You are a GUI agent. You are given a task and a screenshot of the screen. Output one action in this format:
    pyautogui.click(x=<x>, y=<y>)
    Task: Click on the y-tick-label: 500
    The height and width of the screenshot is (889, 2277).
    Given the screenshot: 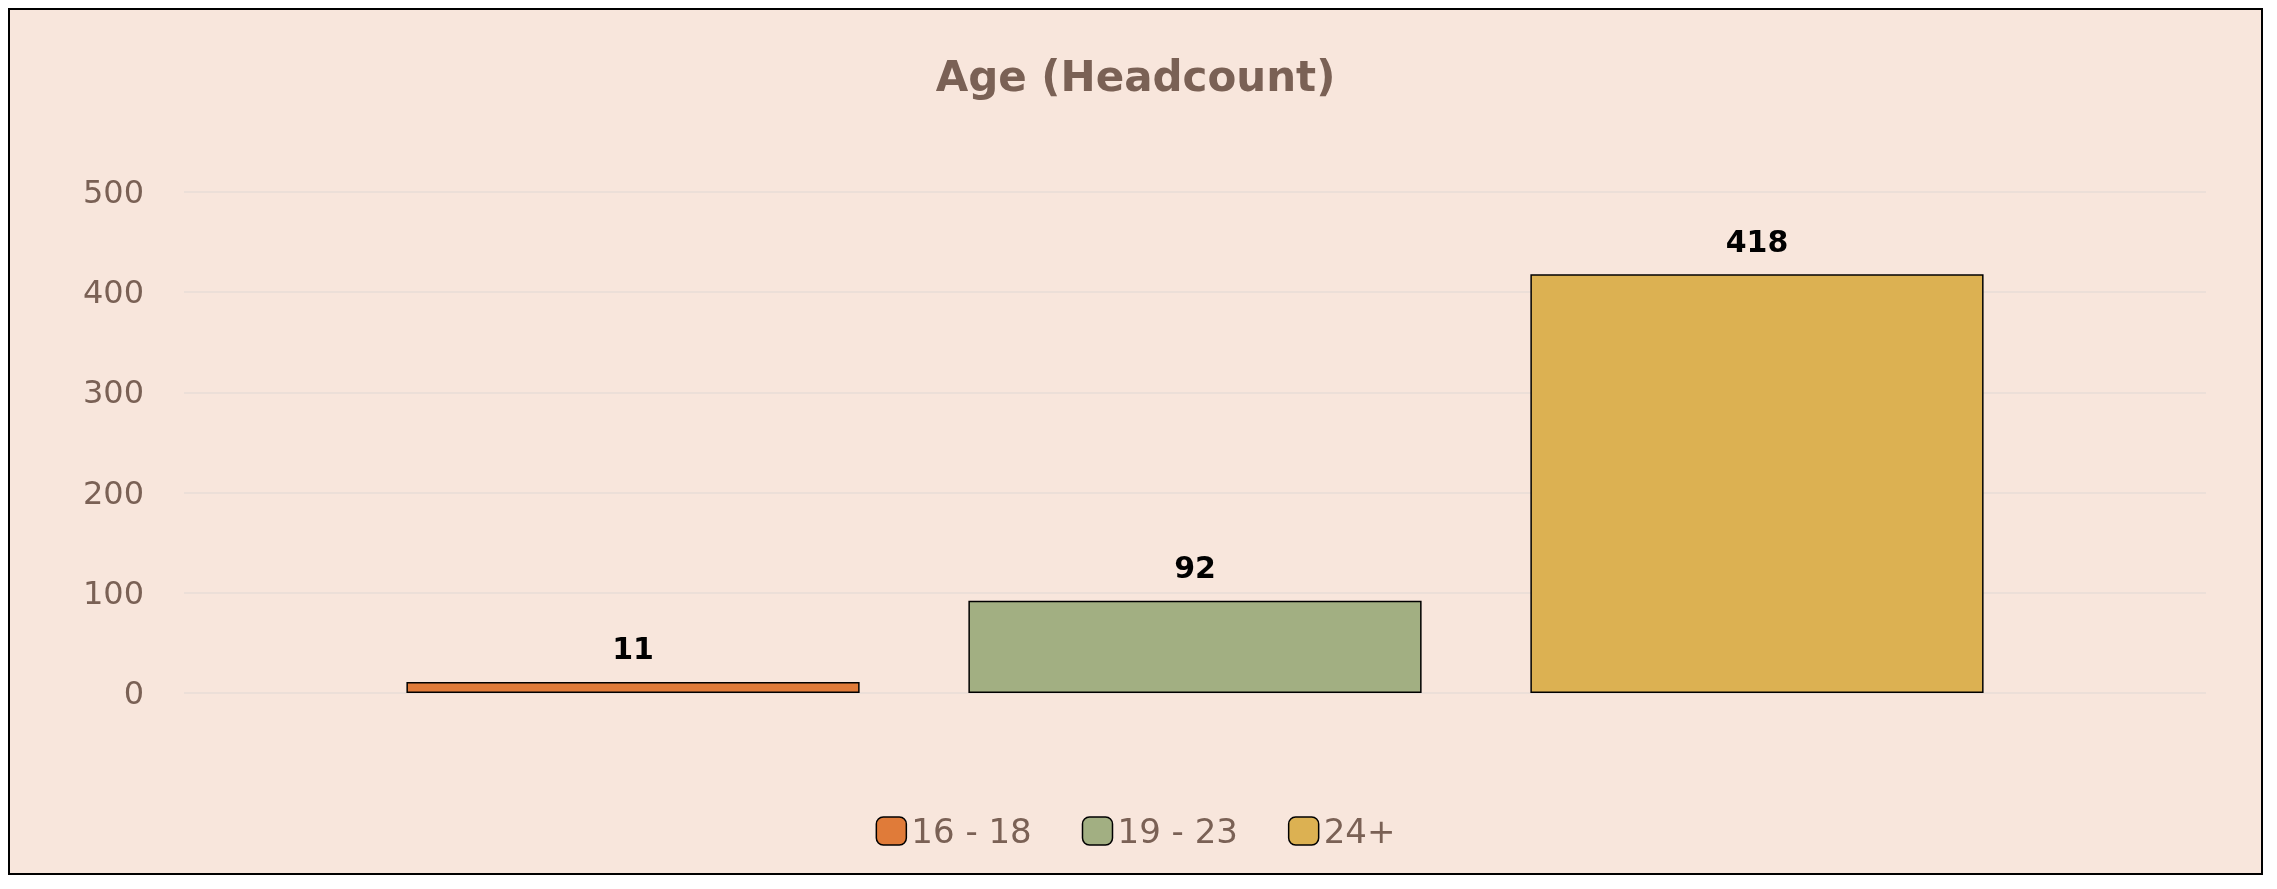 What is the action you would take?
    pyautogui.click(x=113, y=192)
    